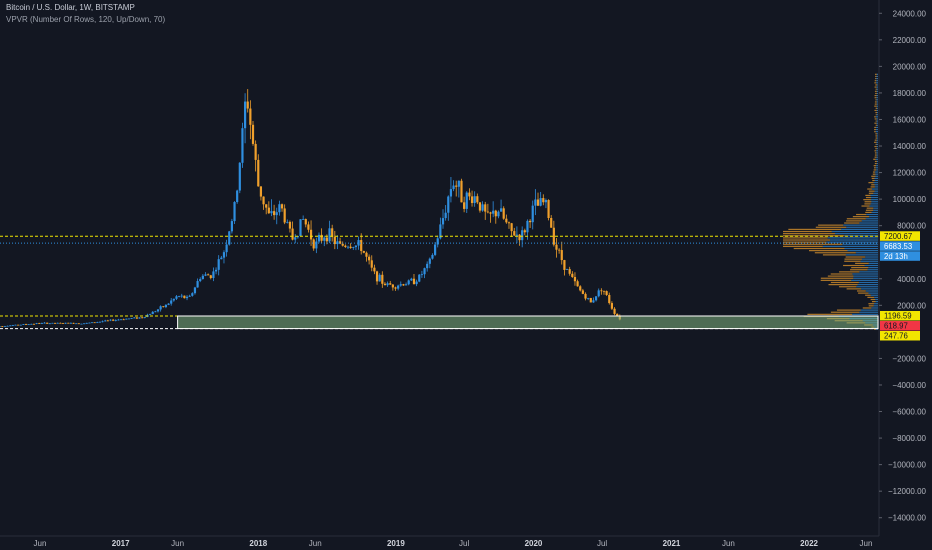 This screenshot has height=550, width=932. Describe the element at coordinates (905, 275) in the screenshot. I see `price-axis-bg` at that location.